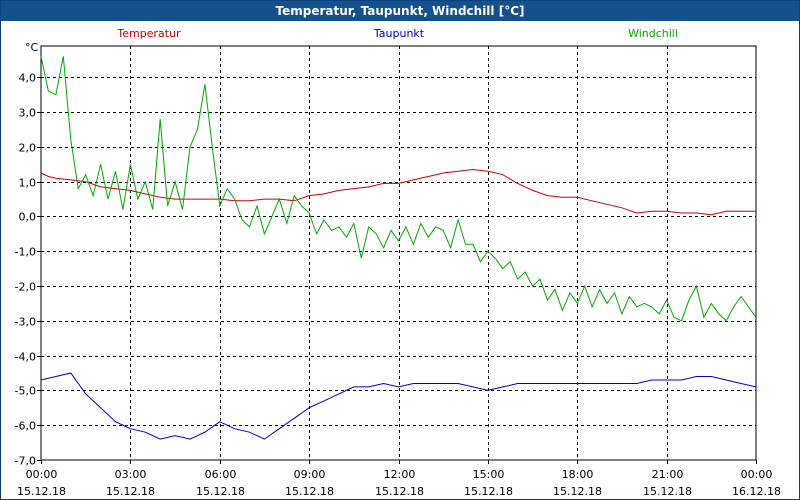 The image size is (800, 500). I want to click on x-tick-time: 12:00, so click(400, 474).